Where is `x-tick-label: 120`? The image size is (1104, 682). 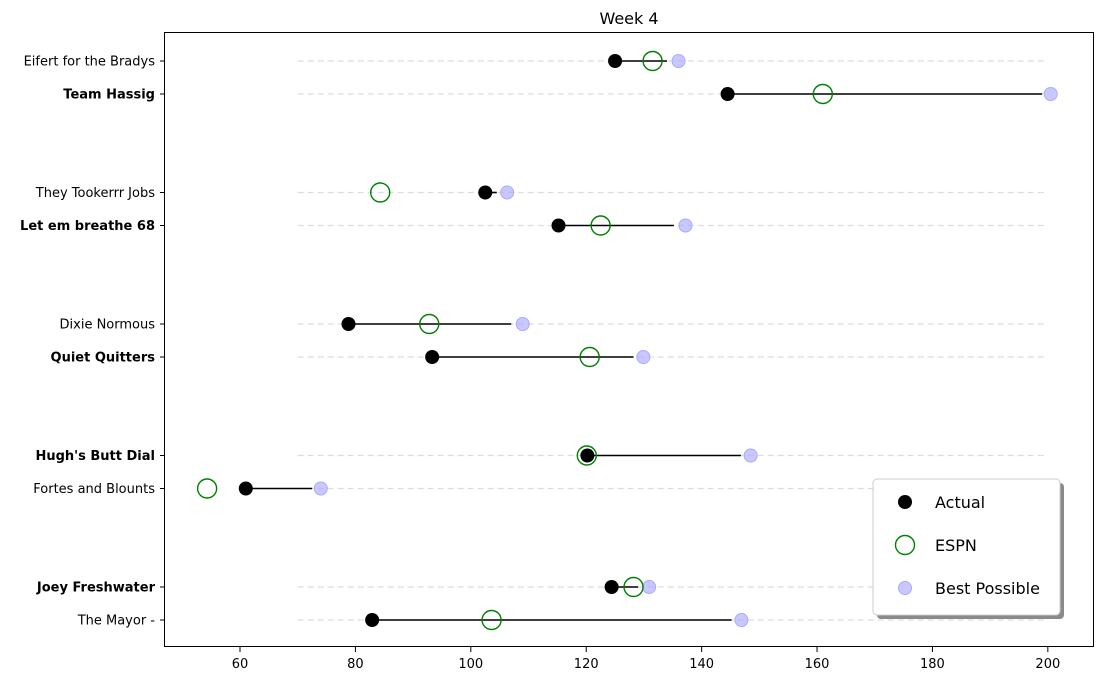
x-tick-label: 120 is located at coordinates (586, 664).